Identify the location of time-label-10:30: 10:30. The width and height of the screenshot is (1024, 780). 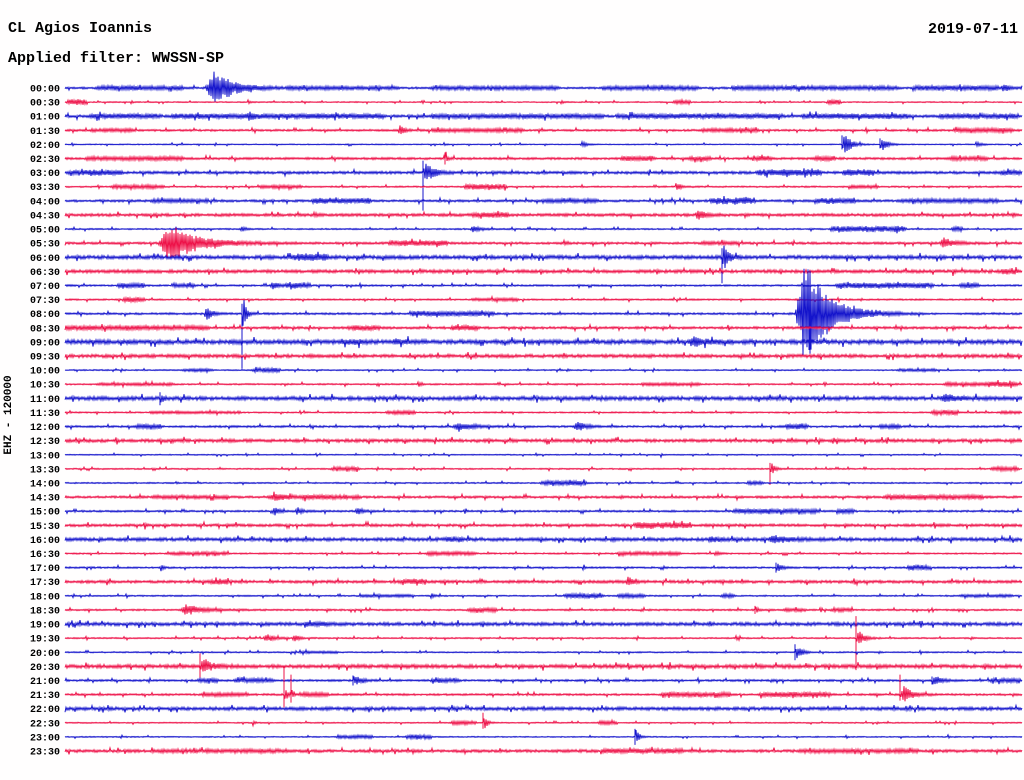
(45, 386).